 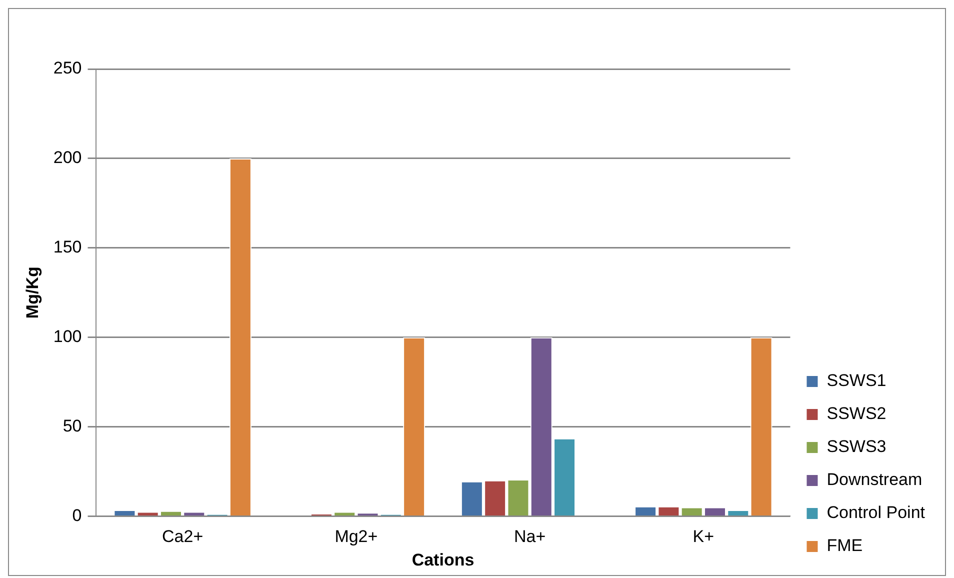 I want to click on legend-label: SSWS2, so click(x=856, y=414).